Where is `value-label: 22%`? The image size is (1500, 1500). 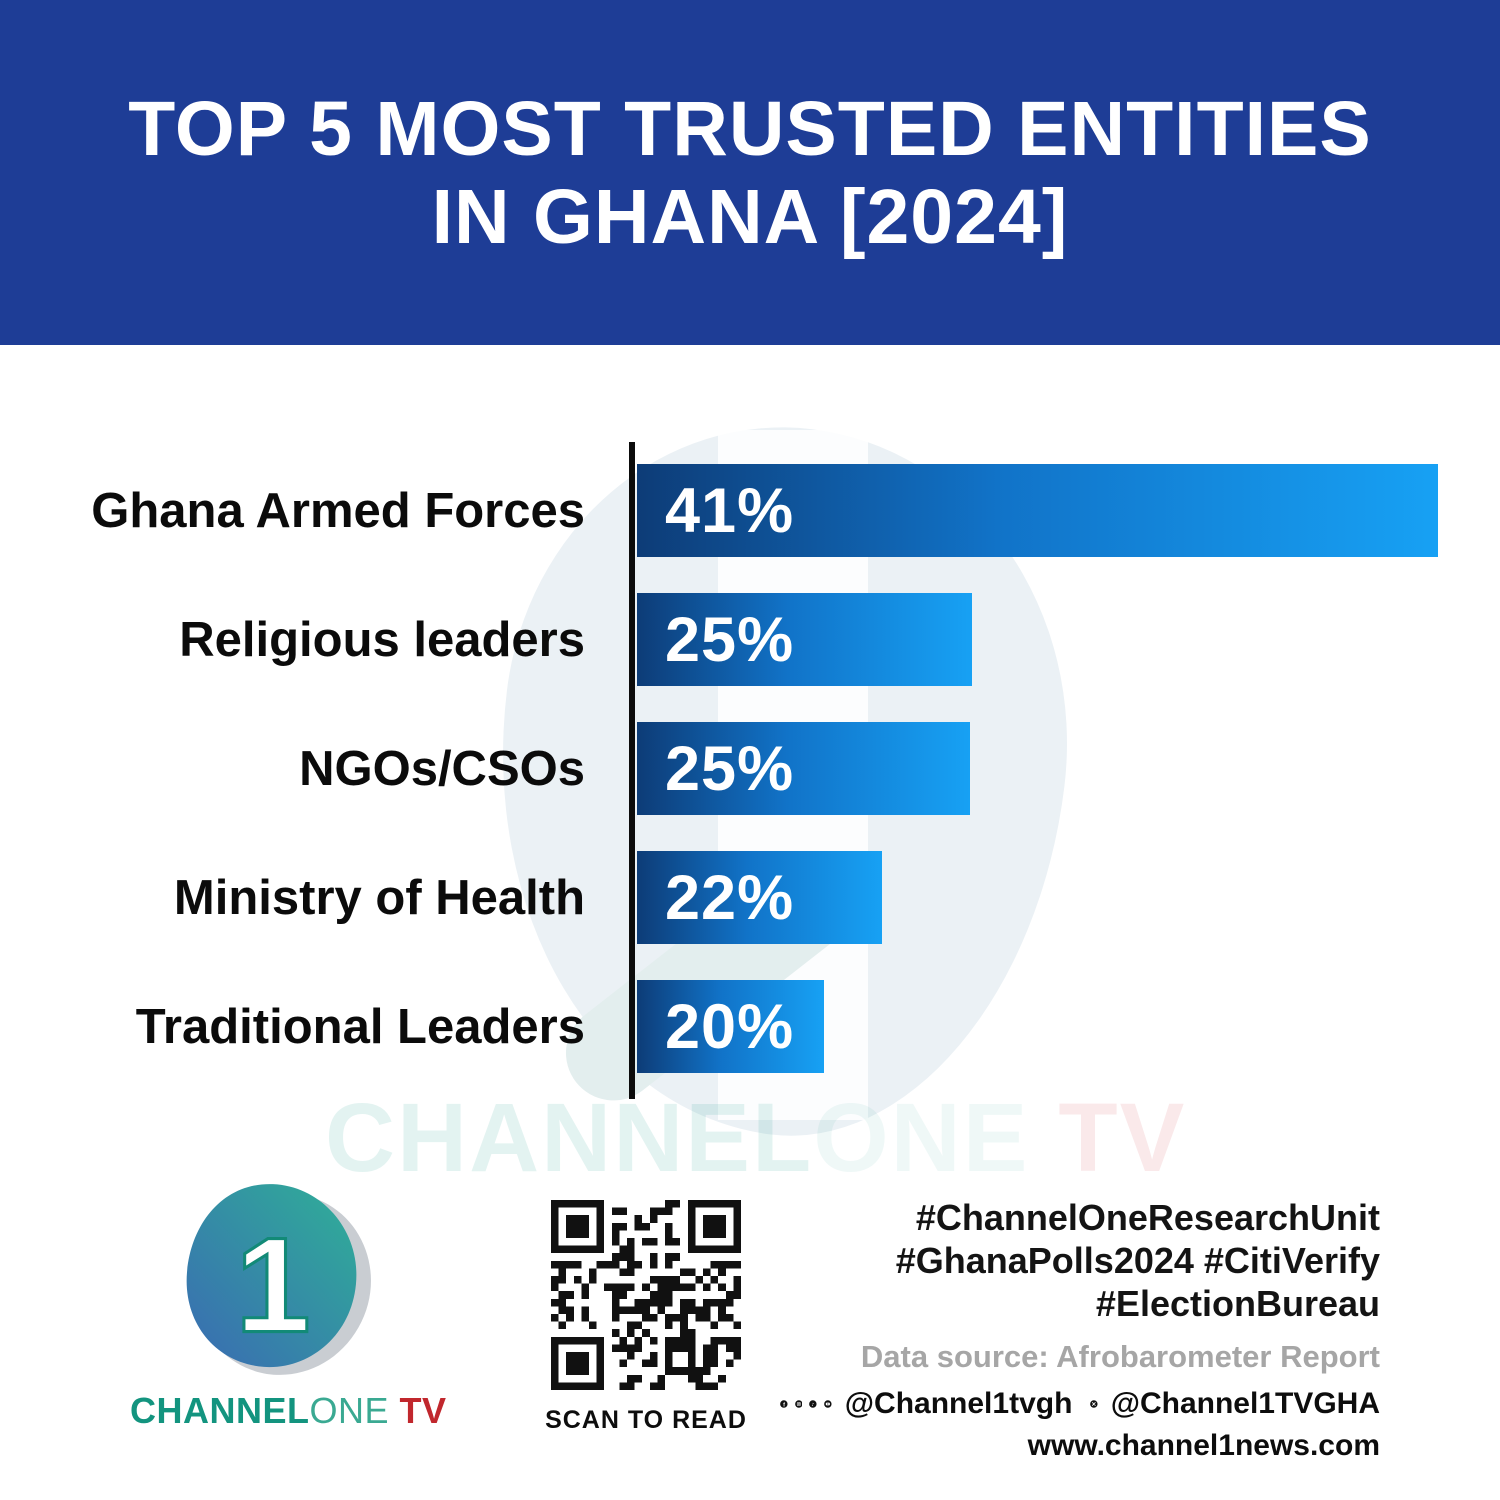
value-label: 22% is located at coordinates (730, 897).